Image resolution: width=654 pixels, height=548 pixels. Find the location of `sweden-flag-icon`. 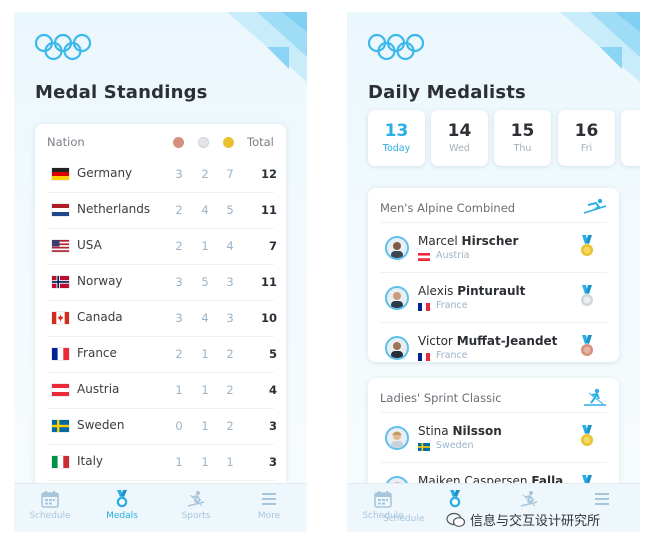

sweden-flag-icon is located at coordinates (424, 447).